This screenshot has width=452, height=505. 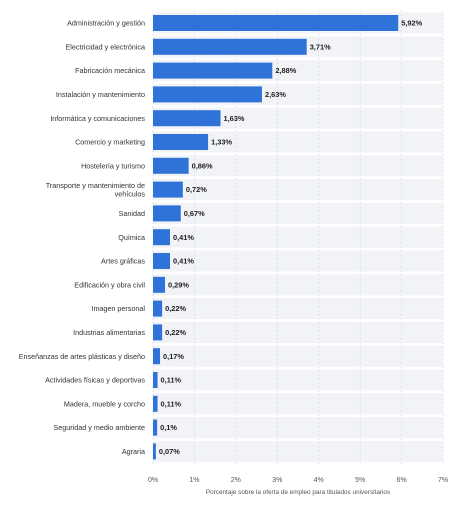 I want to click on category-label: Imagen personal, so click(x=118, y=308).